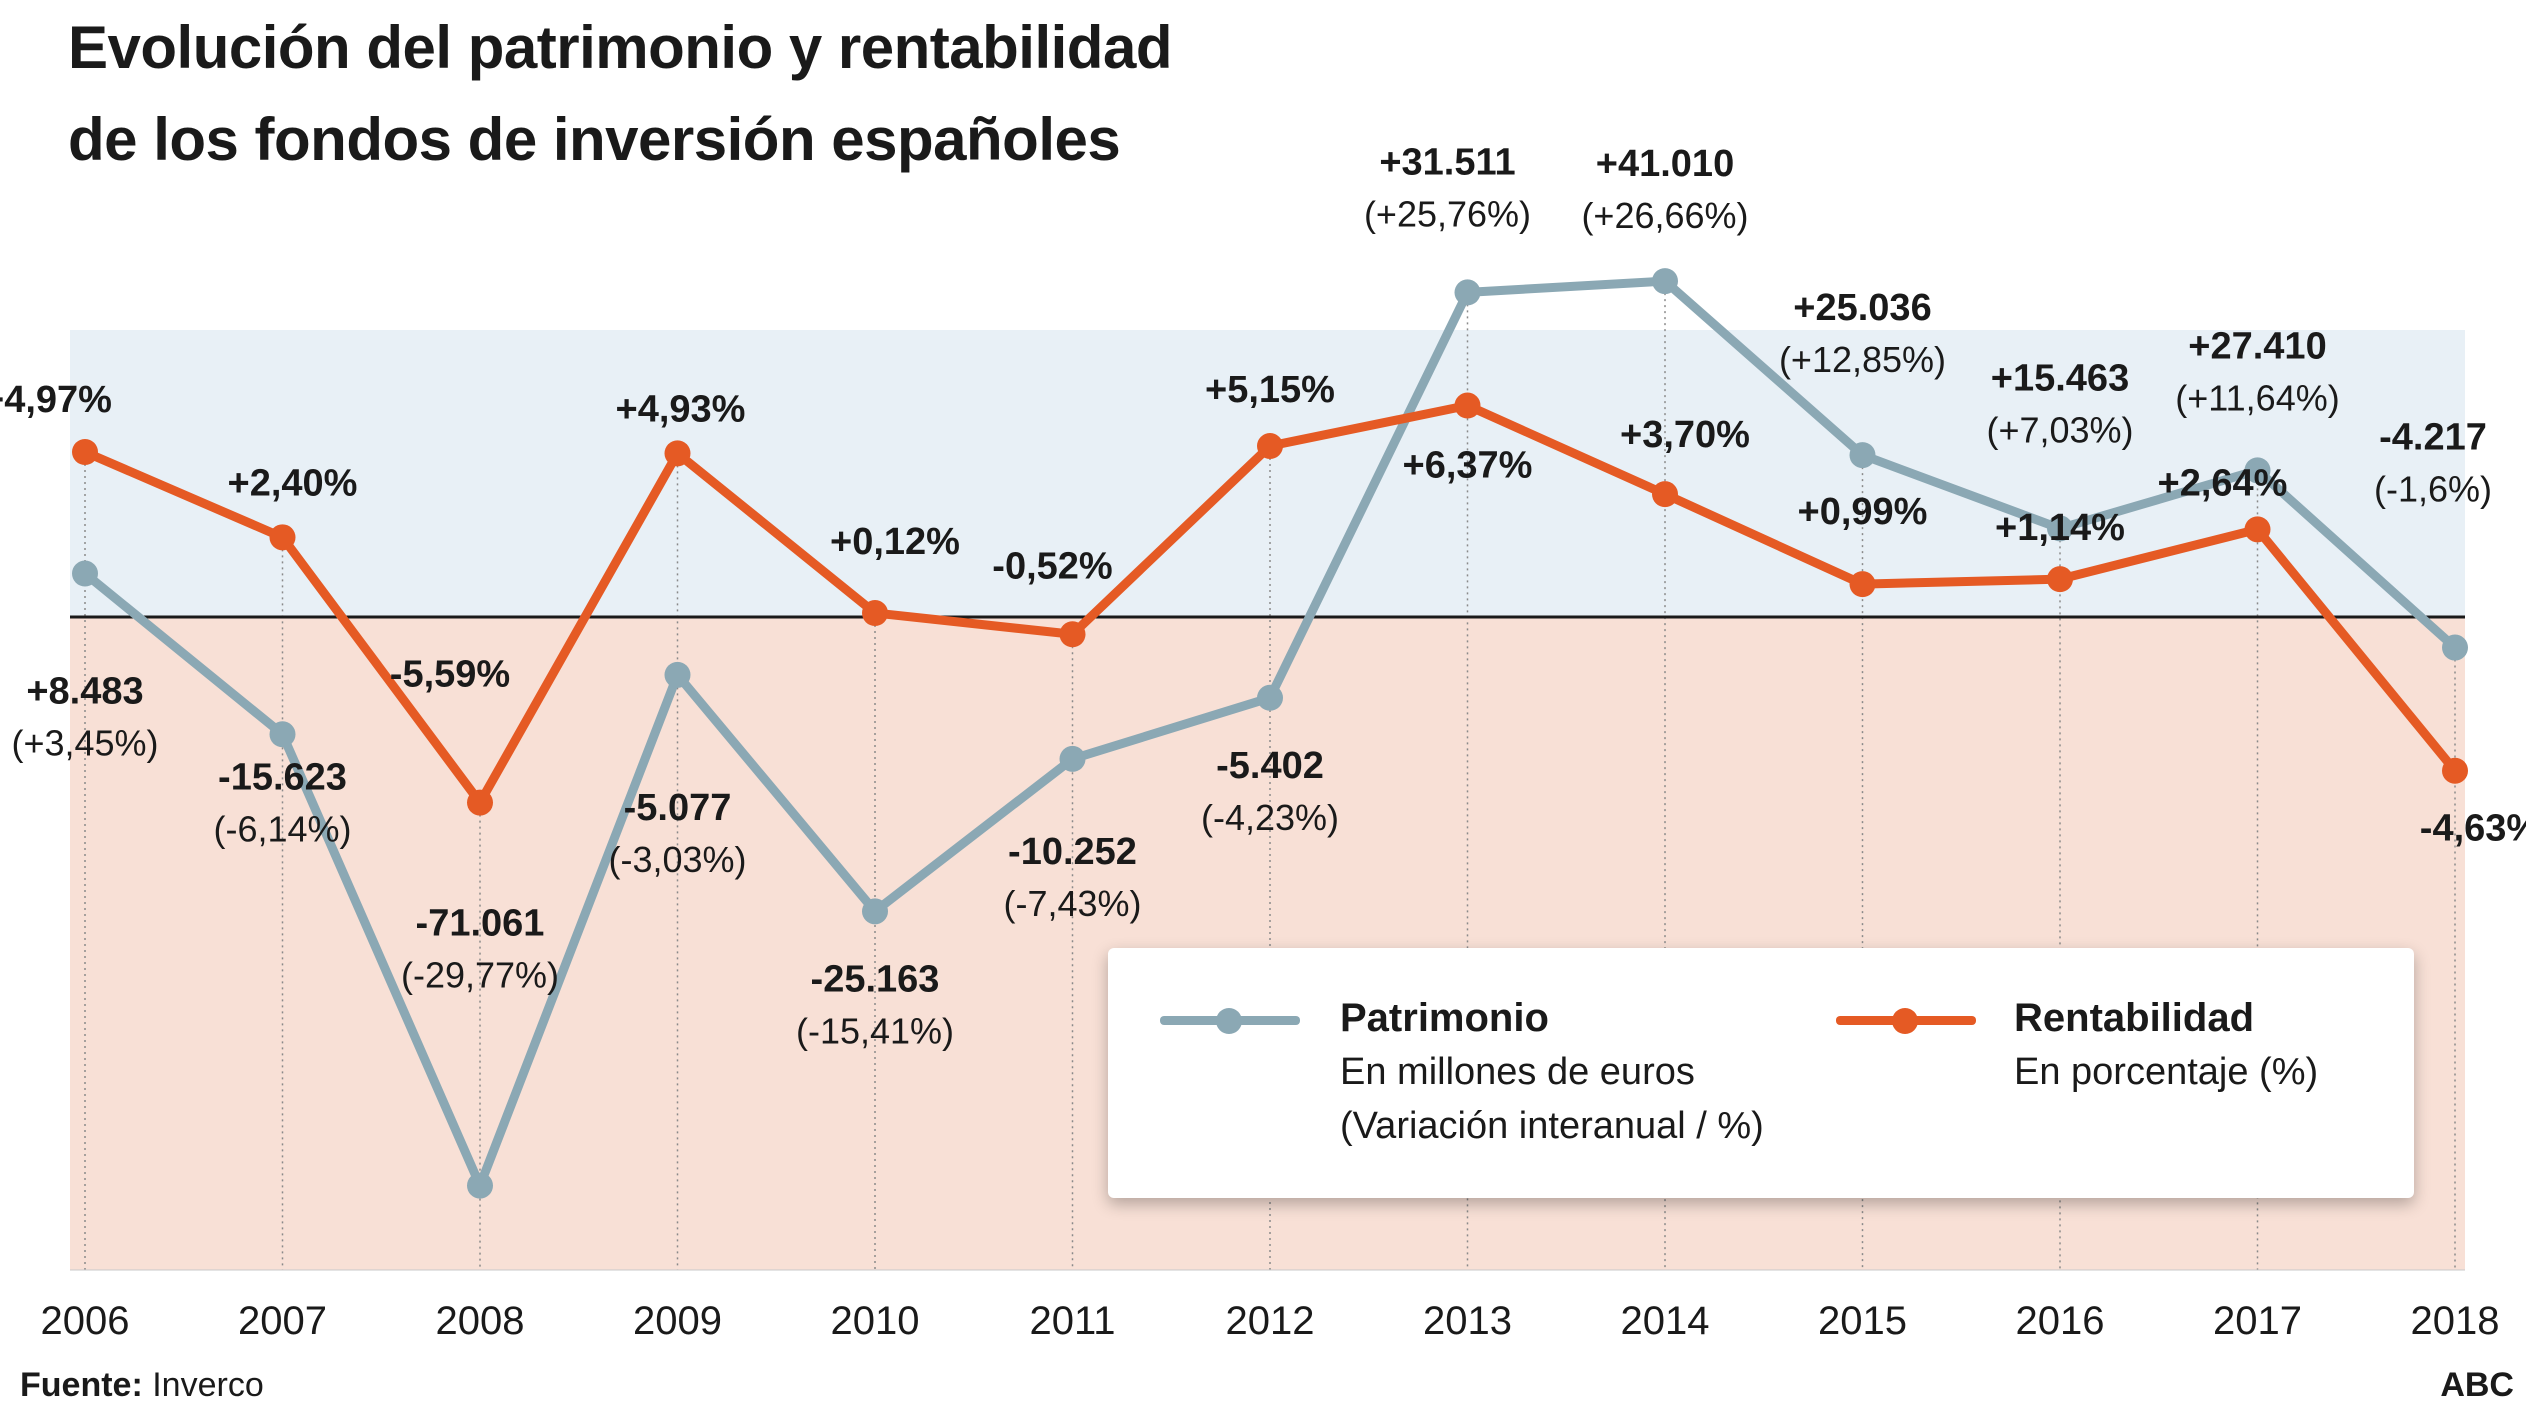 This screenshot has height=1416, width=2526. Describe the element at coordinates (1862, 308) in the screenshot. I see `patrimonio-label-2015: +25.036` at that location.